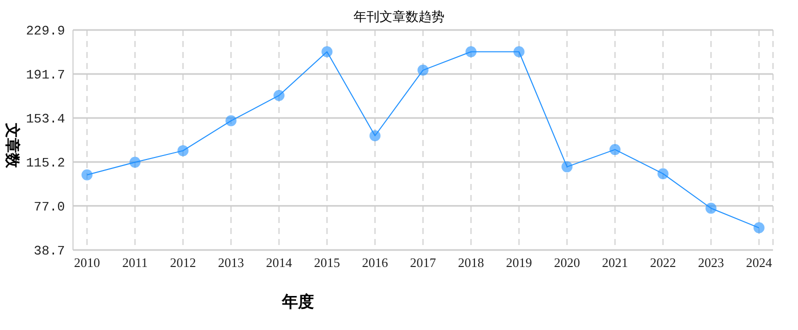 The width and height of the screenshot is (798, 330). What do you see at coordinates (423, 262) in the screenshot?
I see `x-tick-label: 2017` at bounding box center [423, 262].